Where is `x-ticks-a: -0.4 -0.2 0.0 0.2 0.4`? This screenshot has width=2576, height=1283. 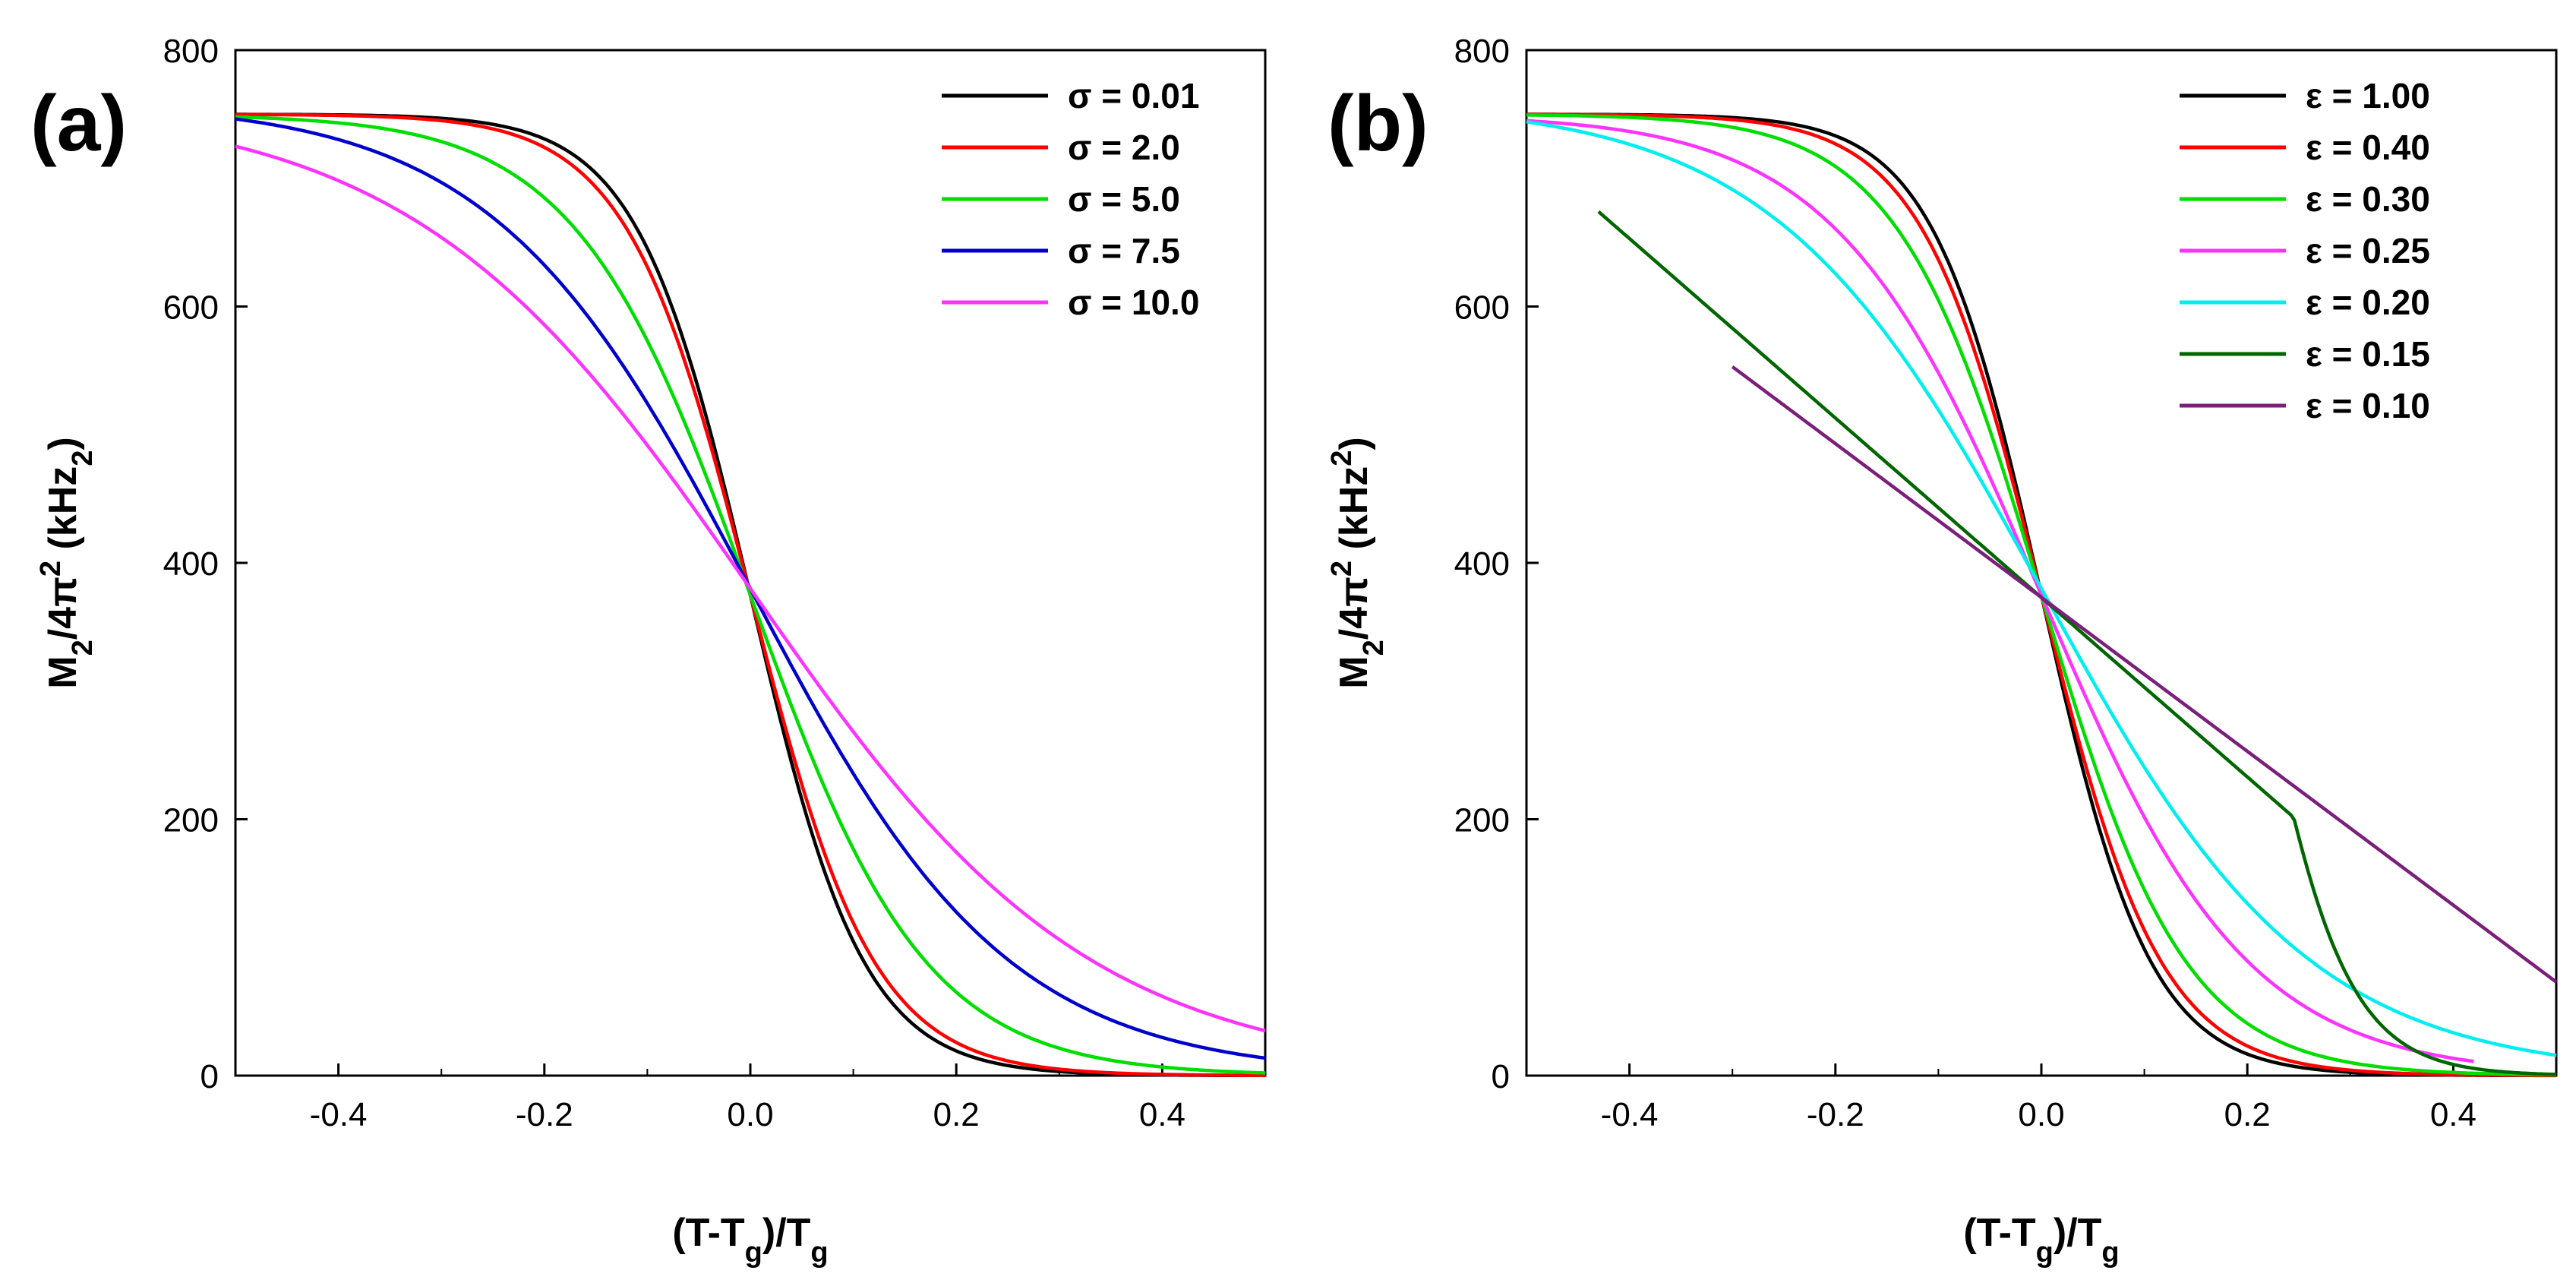
x-ticks-a: -0.4 -0.2 0.0 0.2 0.4 is located at coordinates (750, 1098).